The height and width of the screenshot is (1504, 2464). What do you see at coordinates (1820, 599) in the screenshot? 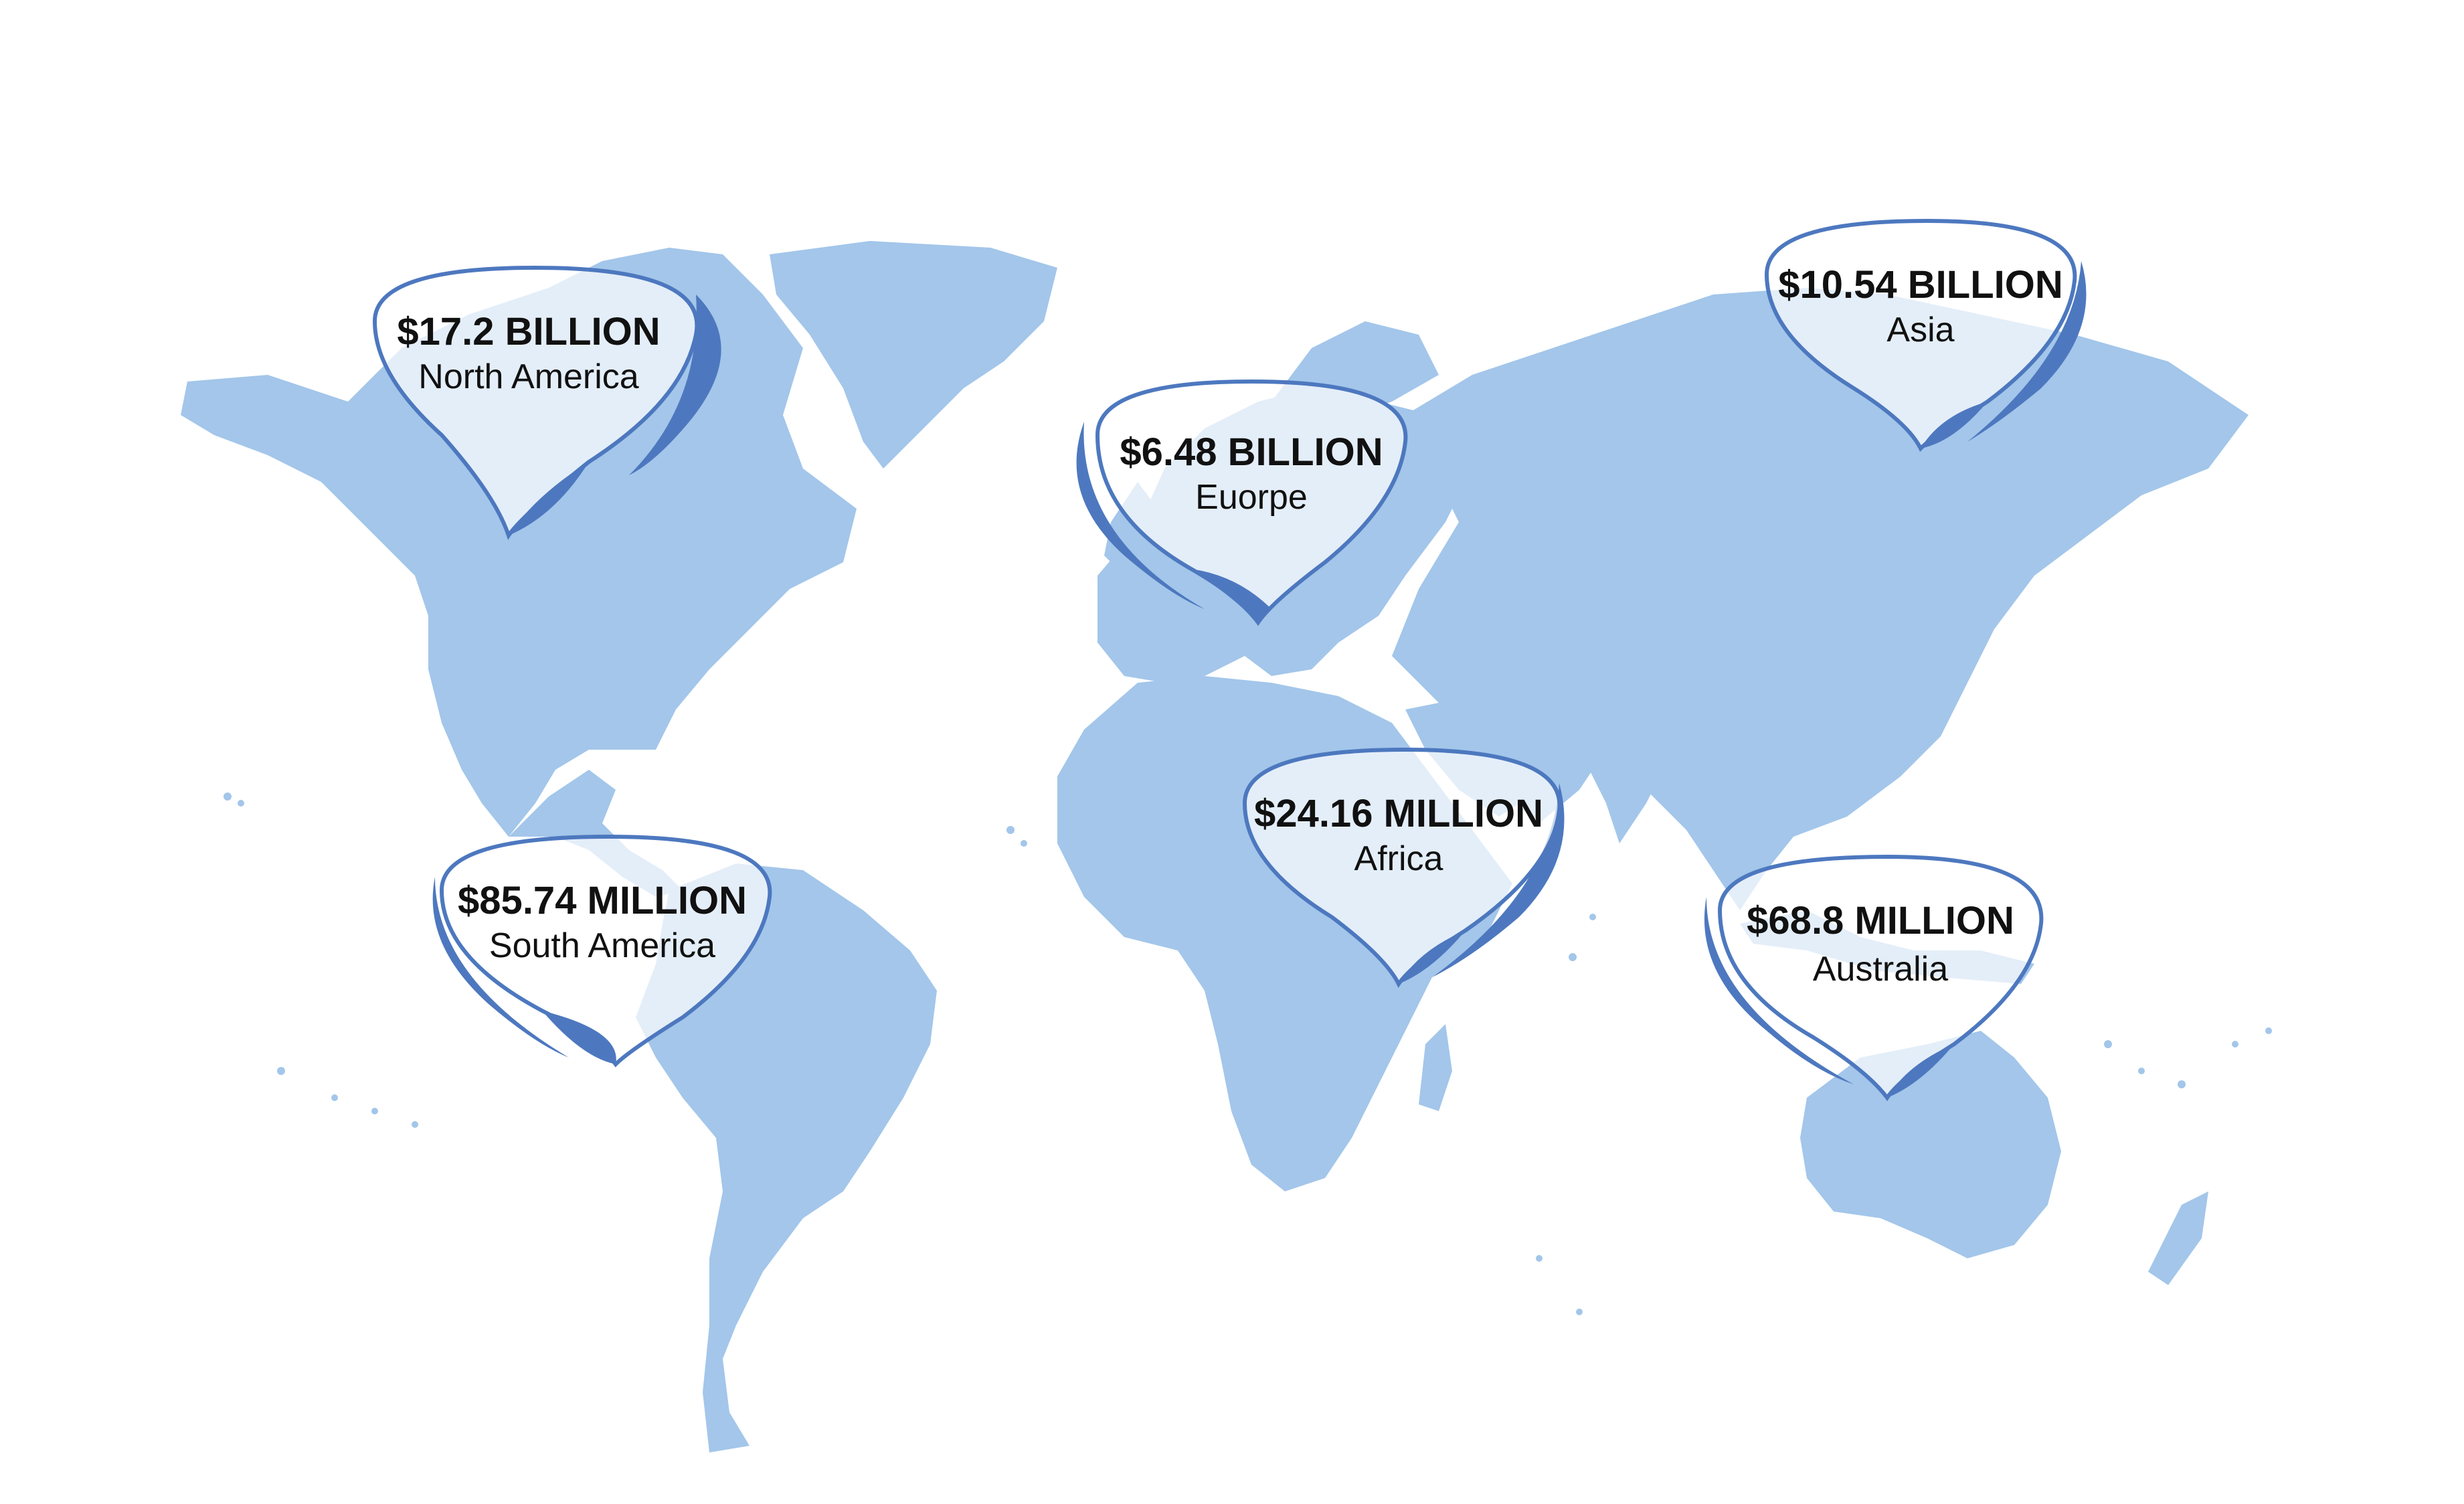
I see `landmass-asia` at bounding box center [1820, 599].